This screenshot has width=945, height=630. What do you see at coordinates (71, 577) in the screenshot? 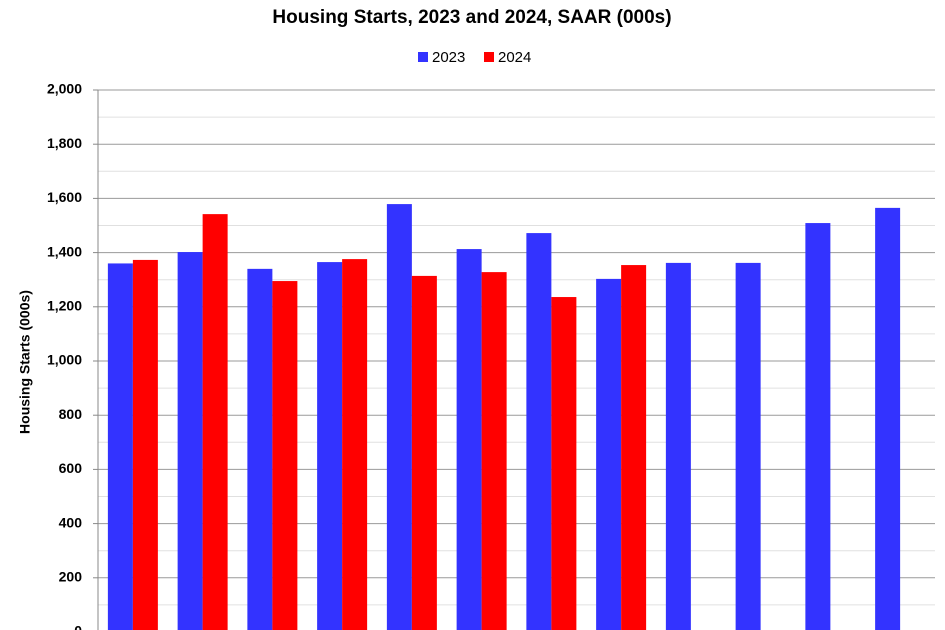
I see `y-tick-label: 200` at bounding box center [71, 577].